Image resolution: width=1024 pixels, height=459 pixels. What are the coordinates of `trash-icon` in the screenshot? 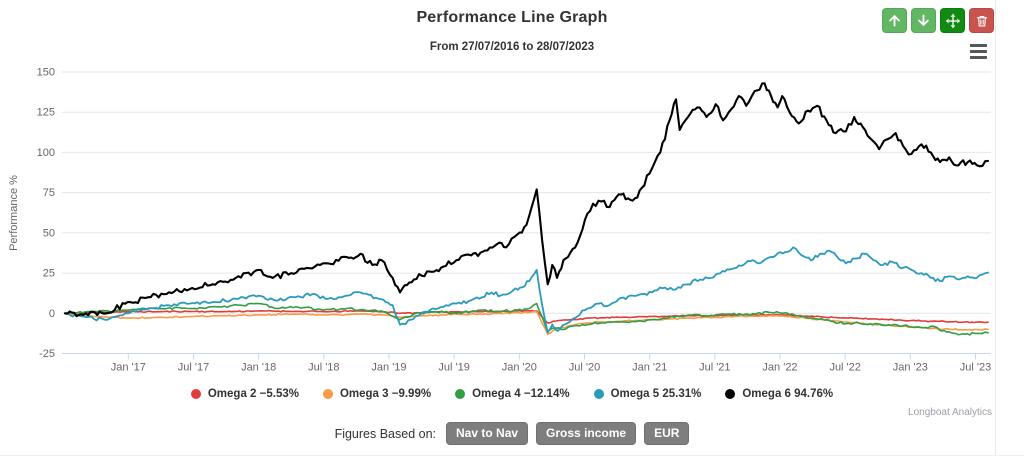 It's located at (982, 21).